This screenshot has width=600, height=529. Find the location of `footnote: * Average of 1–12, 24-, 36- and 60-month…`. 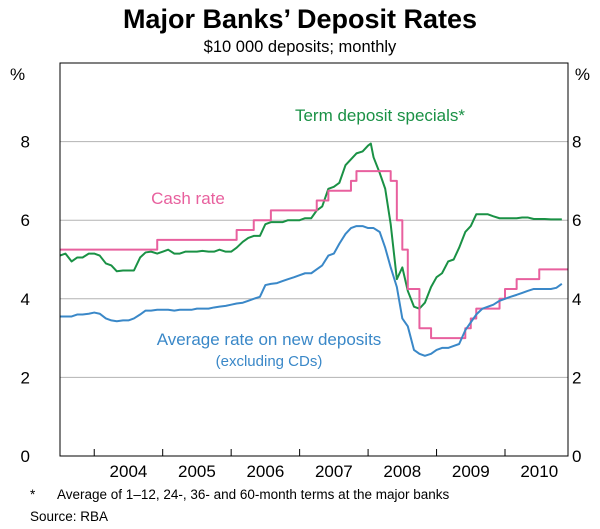

footnote: * Average of 1–12, 24-, 36- and 60-month… is located at coordinates (239, 494).